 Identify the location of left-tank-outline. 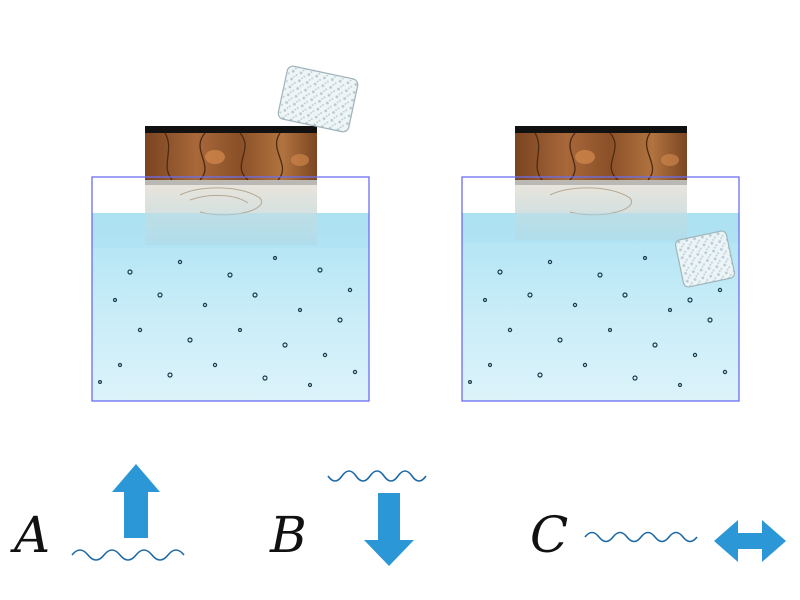
(230, 289).